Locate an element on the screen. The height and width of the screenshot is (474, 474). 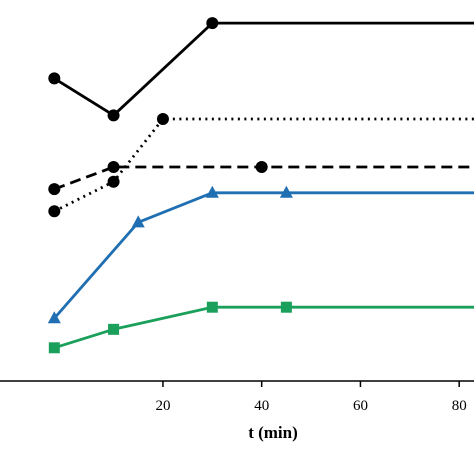
x-ticks: 20 40 60 80 is located at coordinates (311, 397).